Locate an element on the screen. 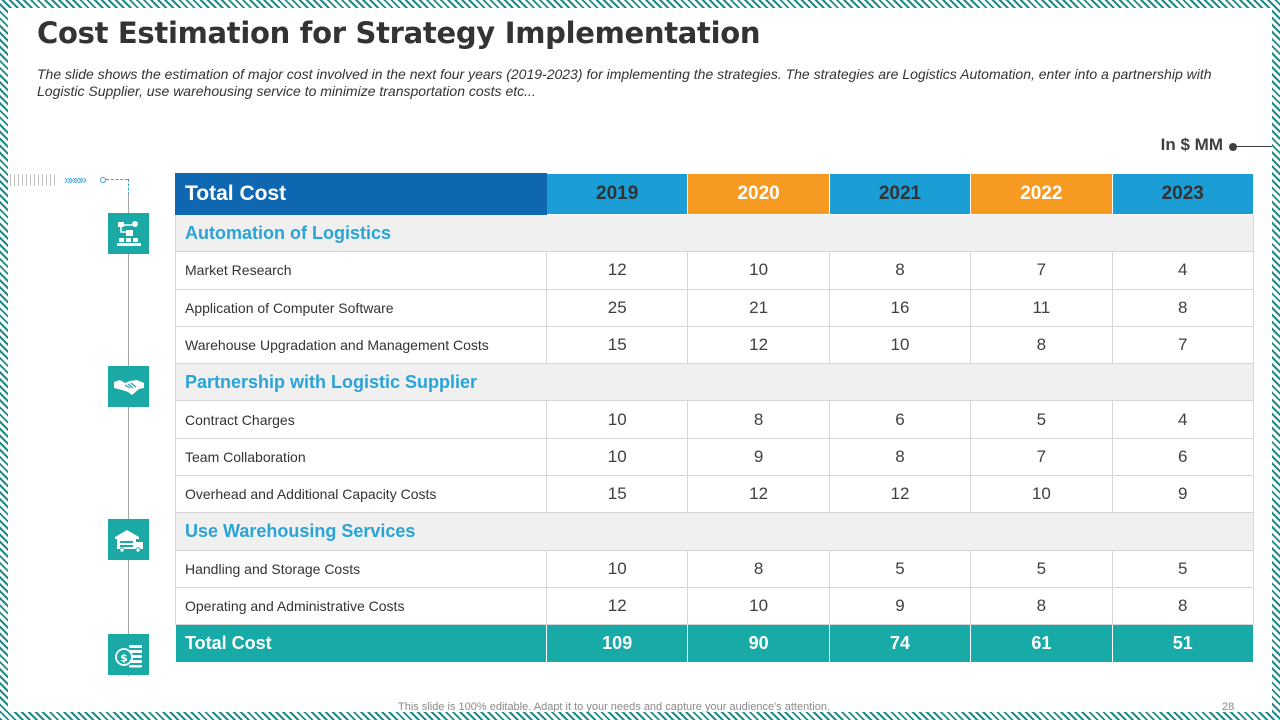  total-value-cell: 61 is located at coordinates (1041, 644).